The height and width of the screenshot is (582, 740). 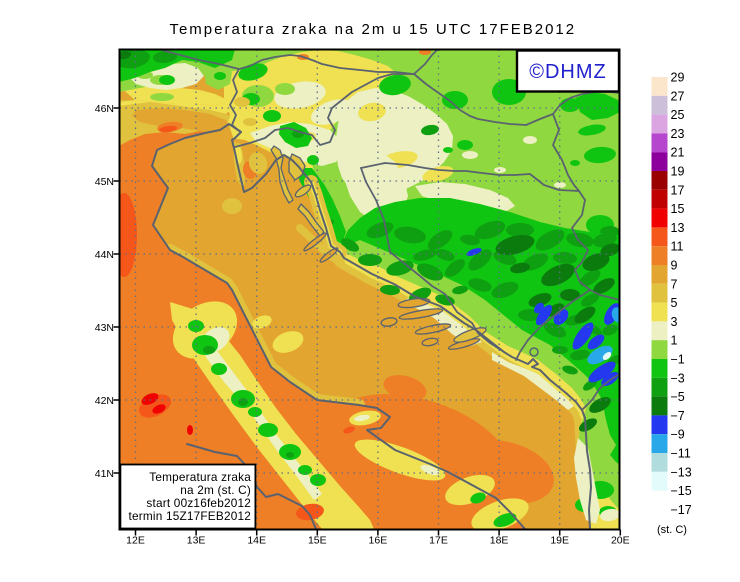 What do you see at coordinates (200, 477) in the screenshot?
I see `svg-text: Temperatura zraka` at bounding box center [200, 477].